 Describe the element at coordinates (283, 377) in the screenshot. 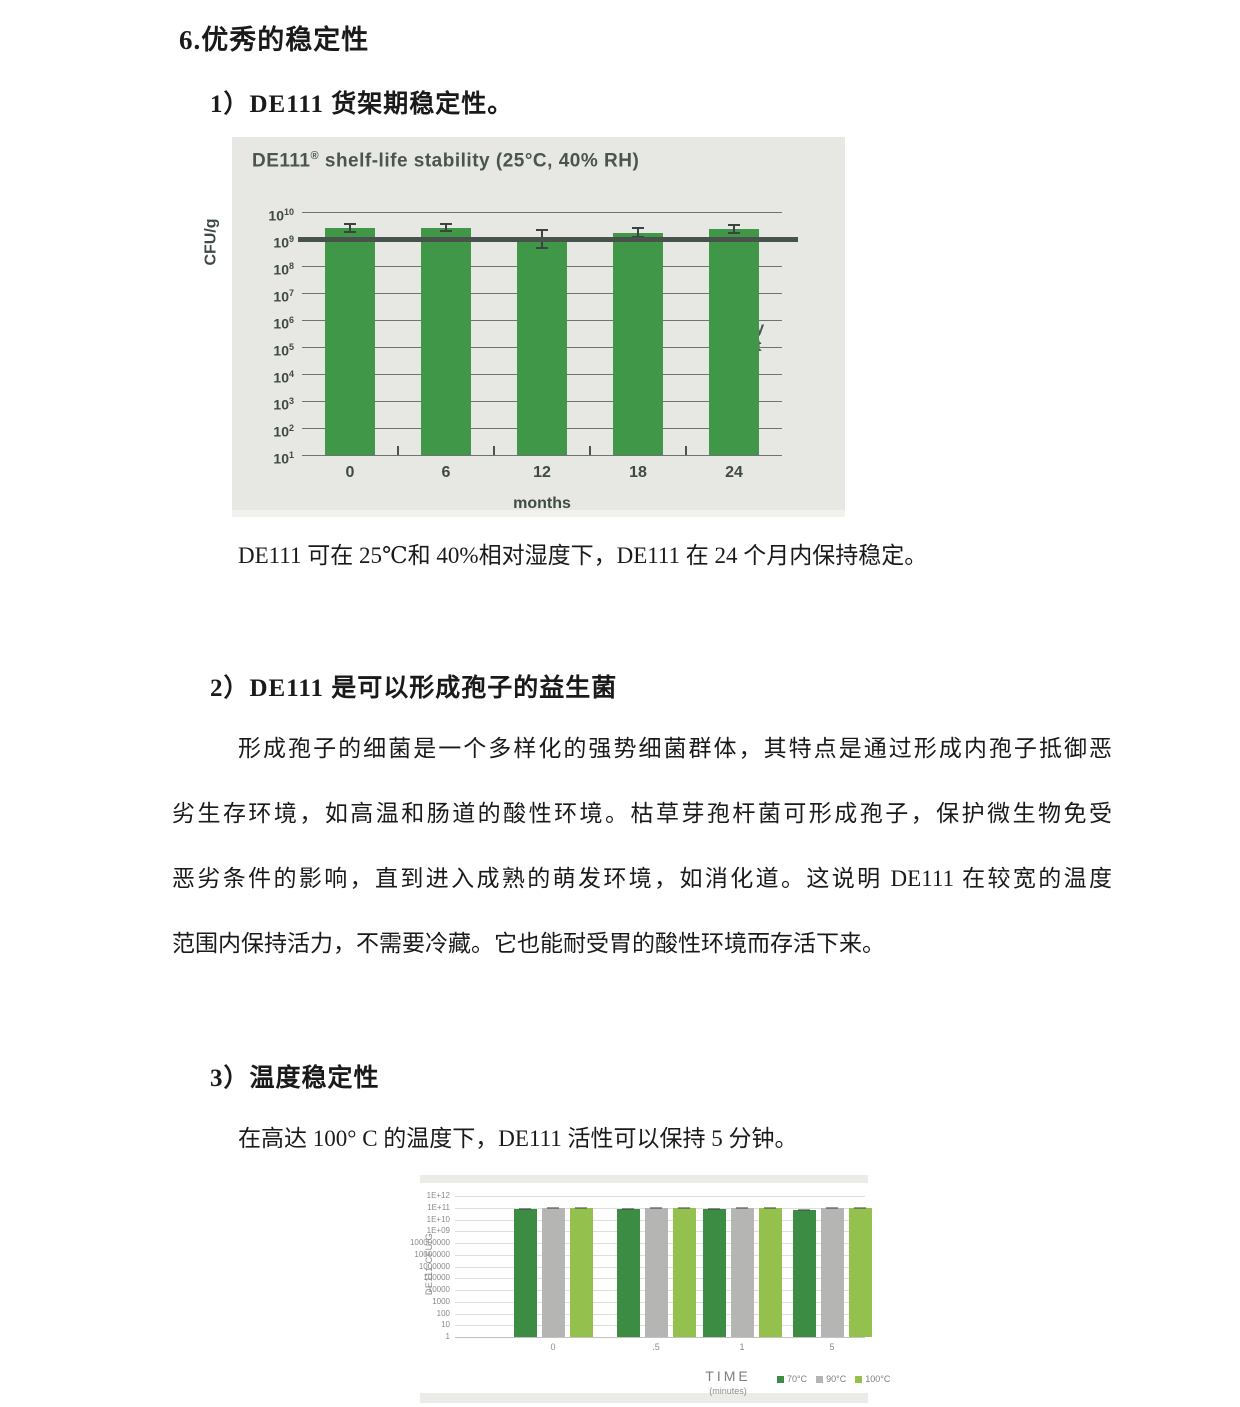

I see `y-tick-label: 10⁴` at that location.